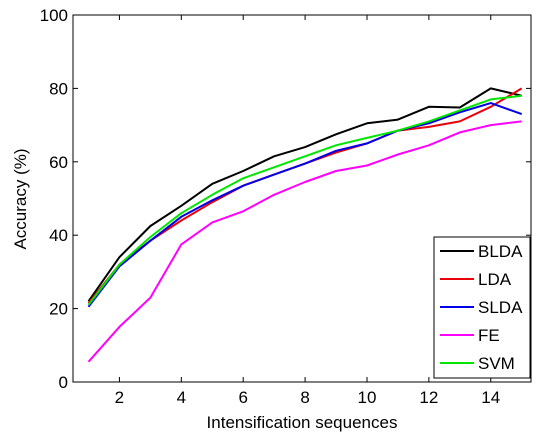  Describe the element at coordinates (58, 309) in the screenshot. I see `y-tick-label: 20` at that location.